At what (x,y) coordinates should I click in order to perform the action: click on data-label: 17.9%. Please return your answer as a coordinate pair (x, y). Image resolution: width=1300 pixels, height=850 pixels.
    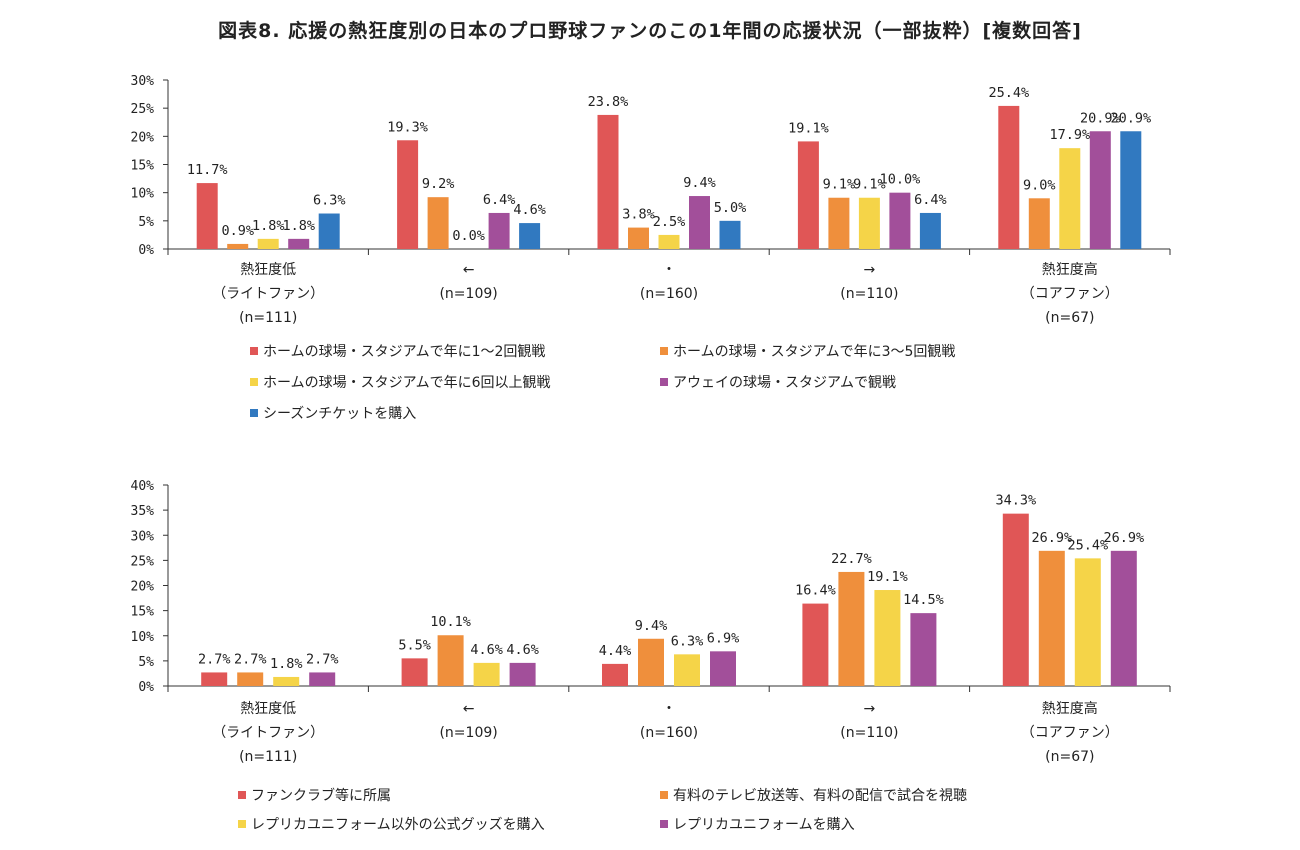
    Looking at the image, I should click on (1069, 135).